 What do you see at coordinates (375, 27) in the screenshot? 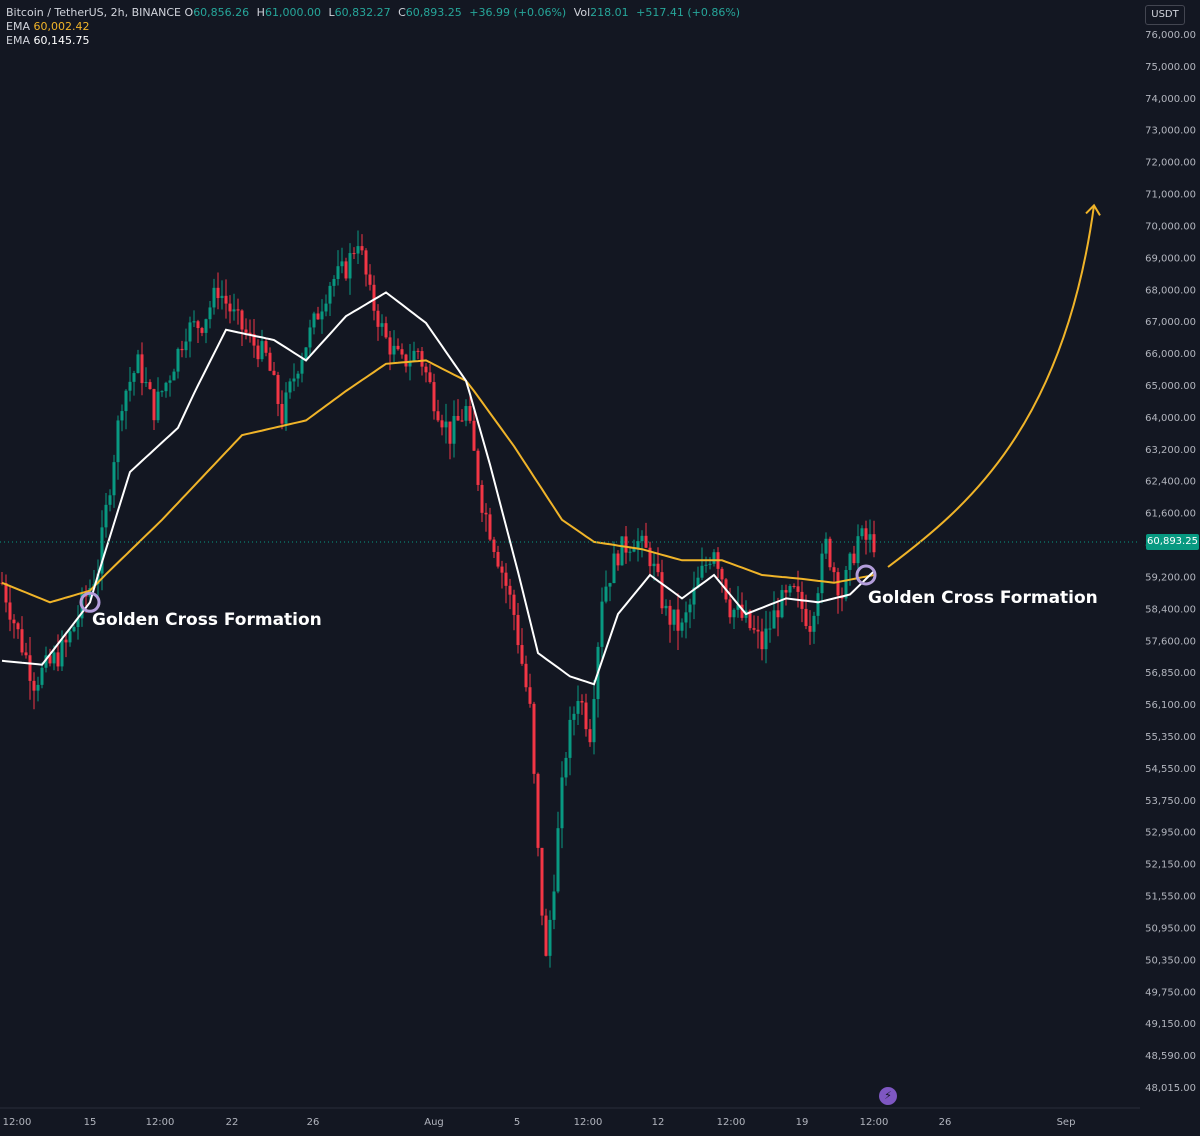
I see `legend-ema-slow-row: EMA 60,002.42` at bounding box center [375, 27].